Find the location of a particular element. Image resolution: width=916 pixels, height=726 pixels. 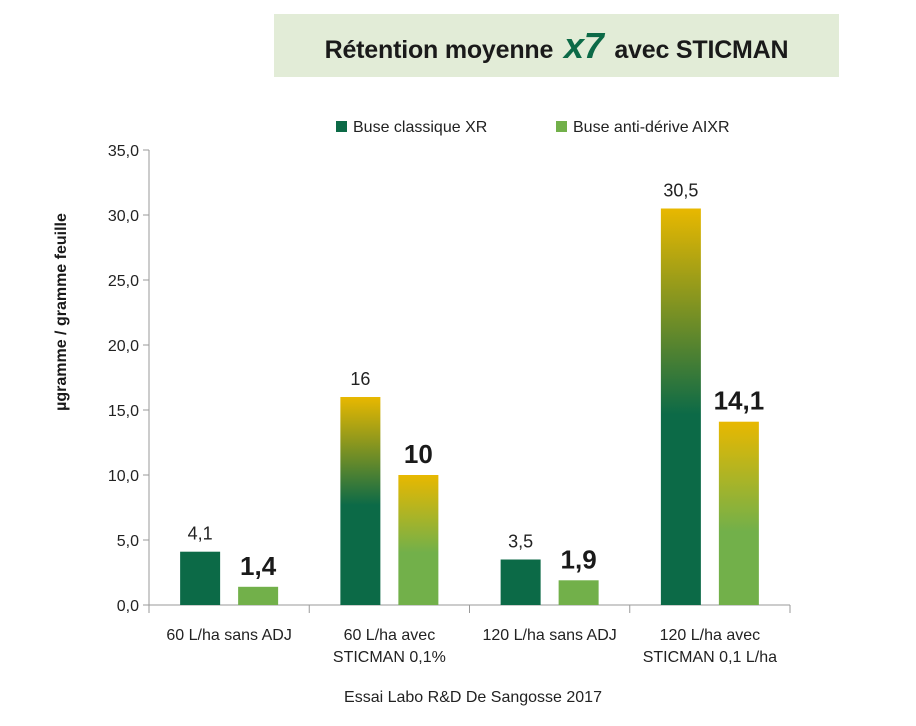

y-tick-label: 0,0 is located at coordinates (128, 606).